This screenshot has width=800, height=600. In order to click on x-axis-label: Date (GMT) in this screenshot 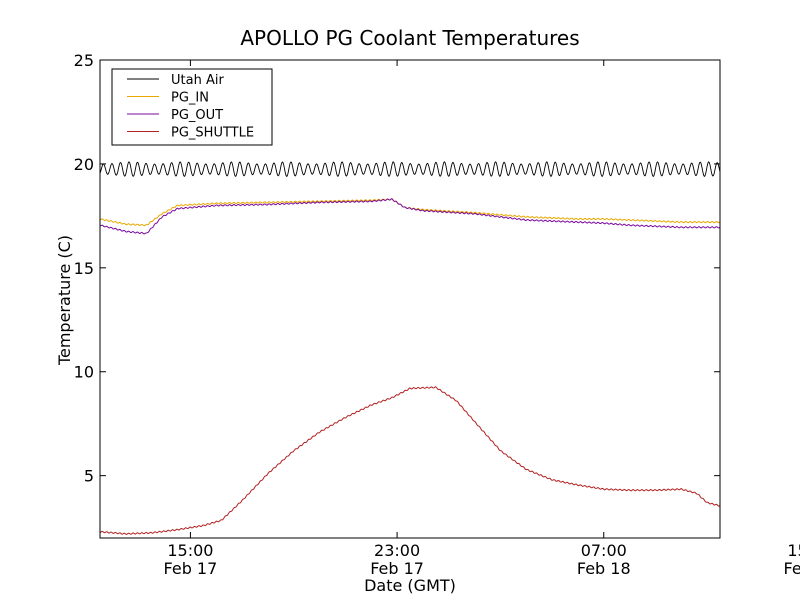, I will do `click(410, 585)`.